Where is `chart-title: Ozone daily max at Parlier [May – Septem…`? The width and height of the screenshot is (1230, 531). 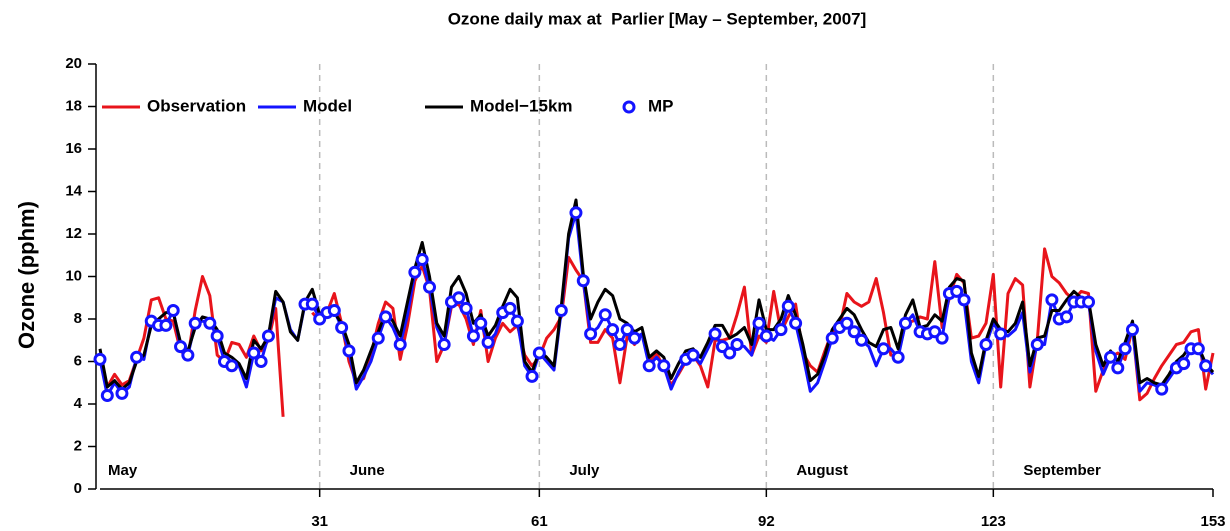 chart-title: Ozone daily max at Parlier [May – Septem… is located at coordinates (657, 18).